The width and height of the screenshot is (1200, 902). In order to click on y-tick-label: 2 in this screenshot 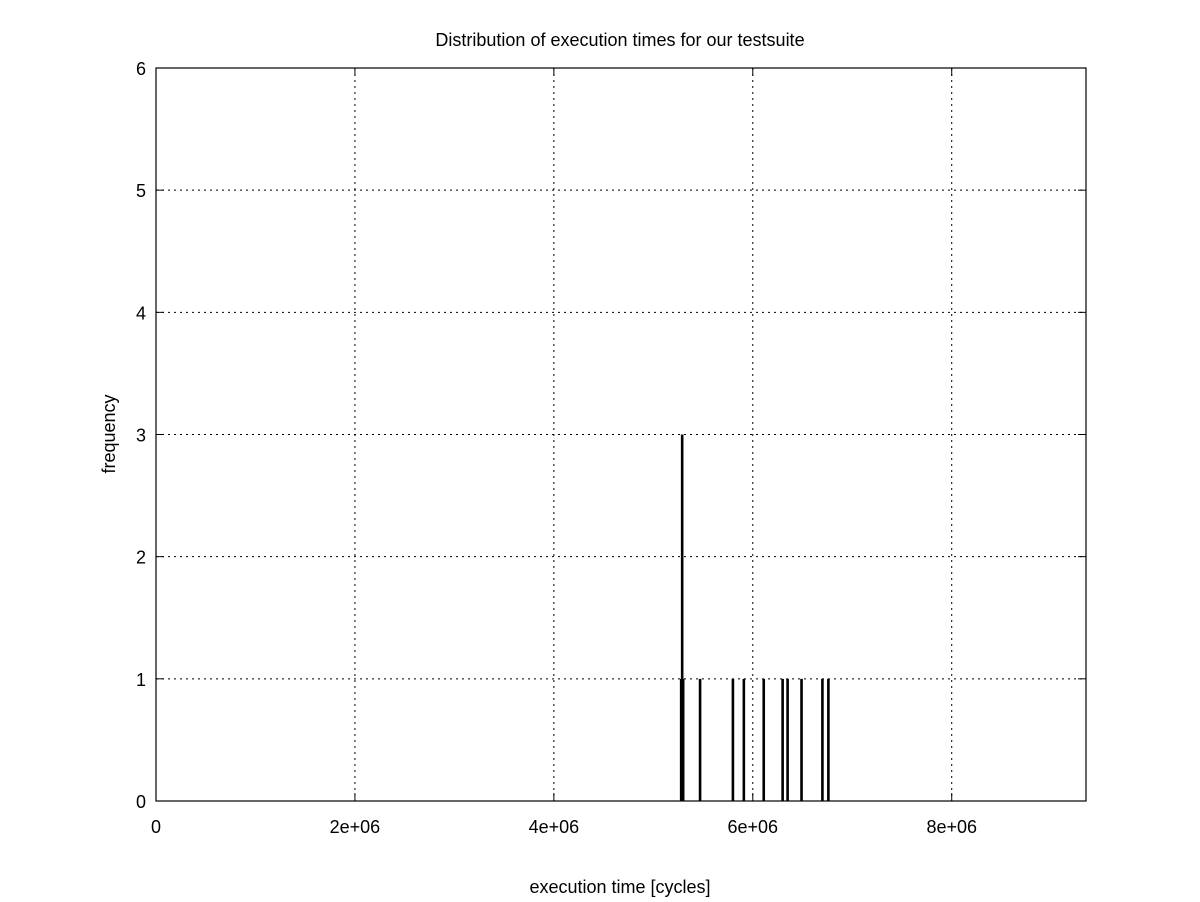, I will do `click(141, 558)`.